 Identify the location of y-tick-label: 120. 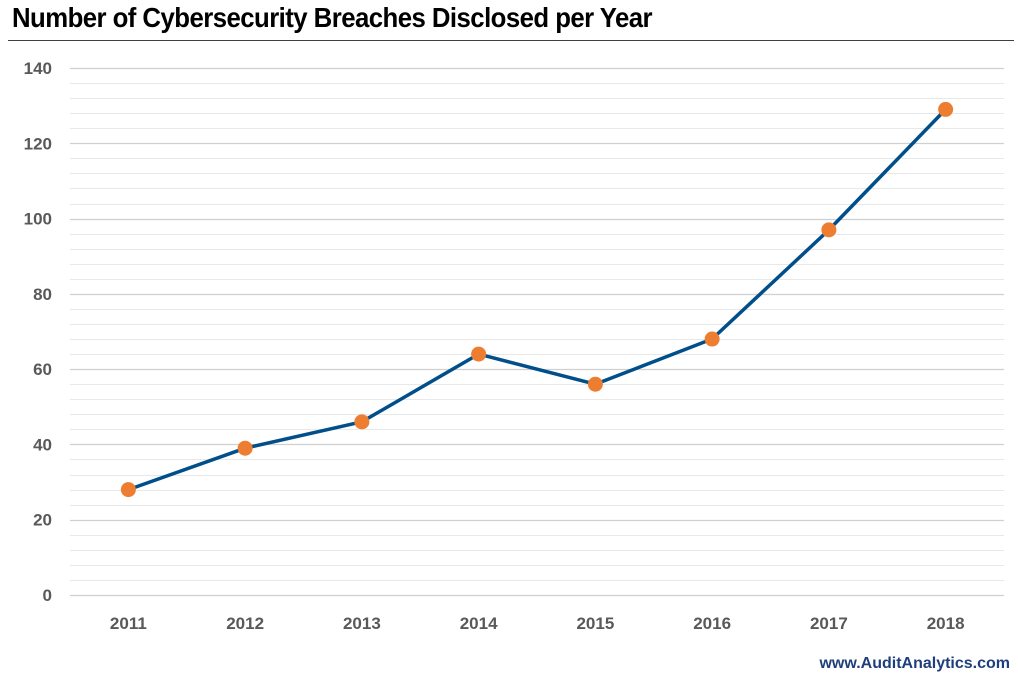
(38, 143).